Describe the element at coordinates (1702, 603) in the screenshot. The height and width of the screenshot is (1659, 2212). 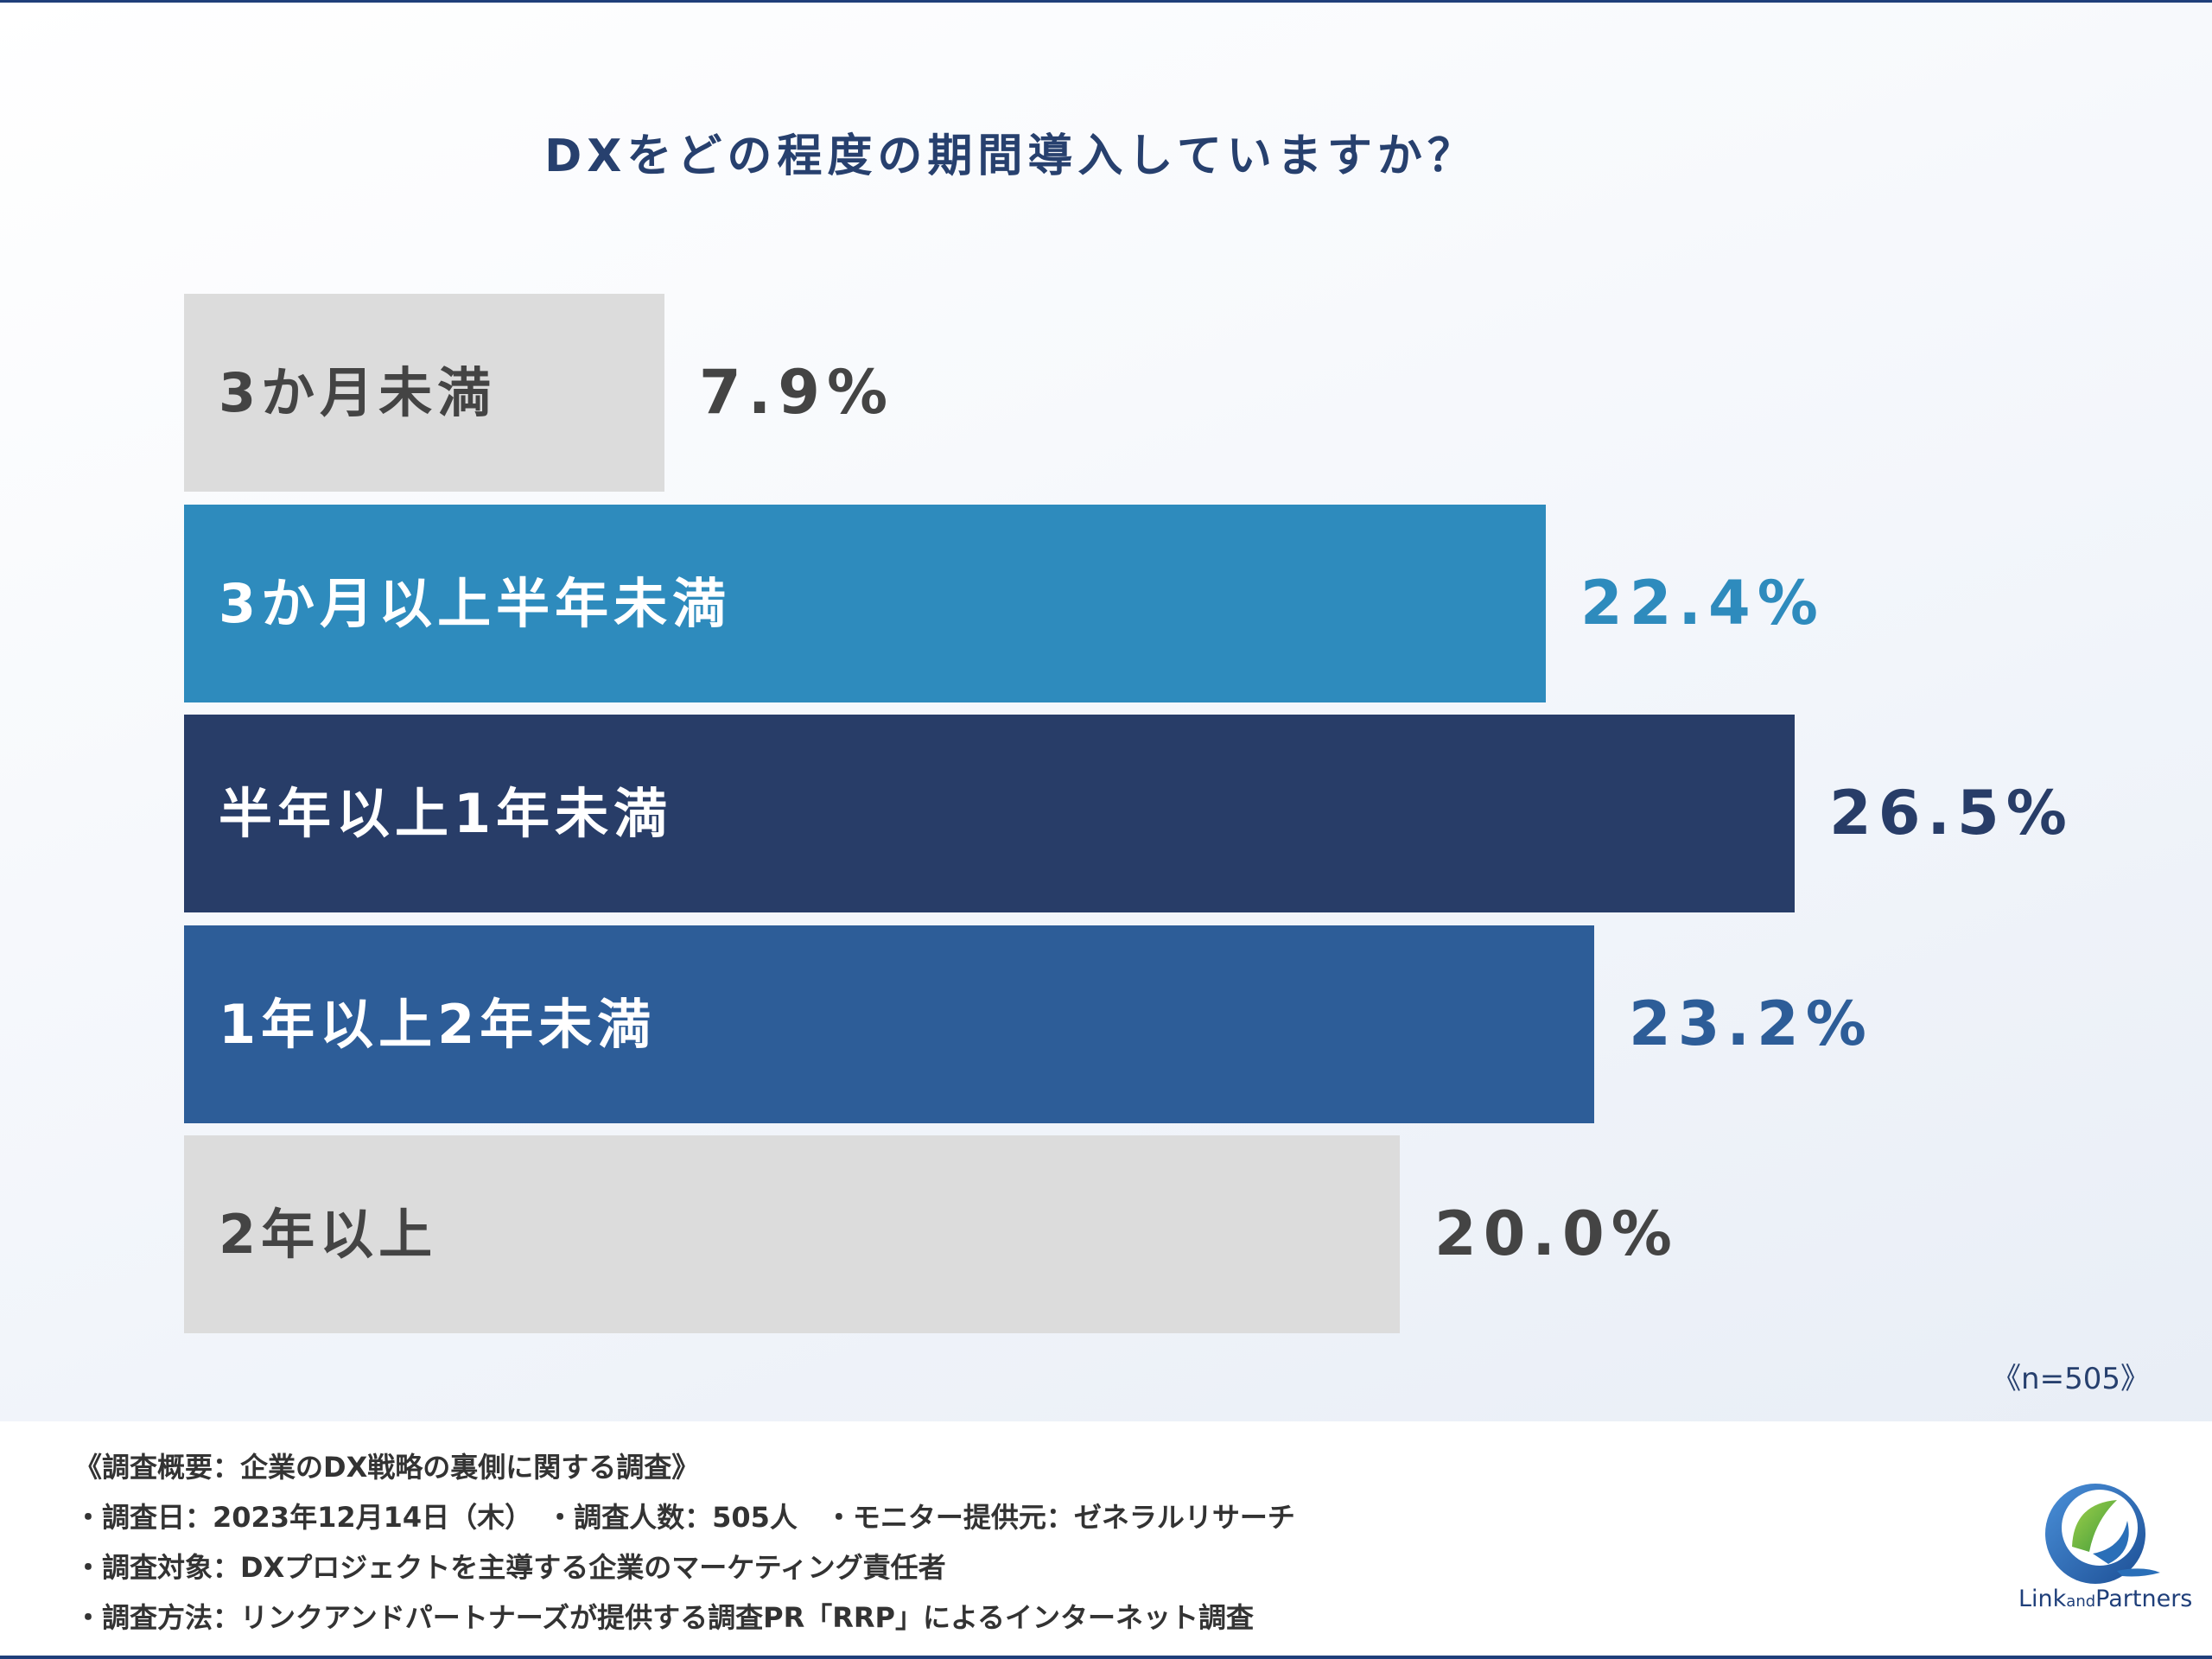
I see `bar-value-label: 22.4%` at that location.